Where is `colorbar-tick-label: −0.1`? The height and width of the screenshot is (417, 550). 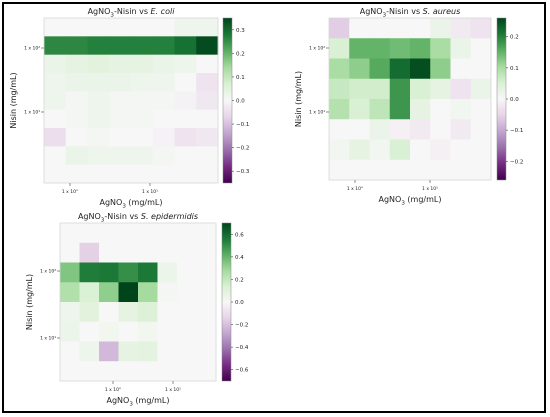 colorbar-tick-label: −0.1 is located at coordinates (516, 131).